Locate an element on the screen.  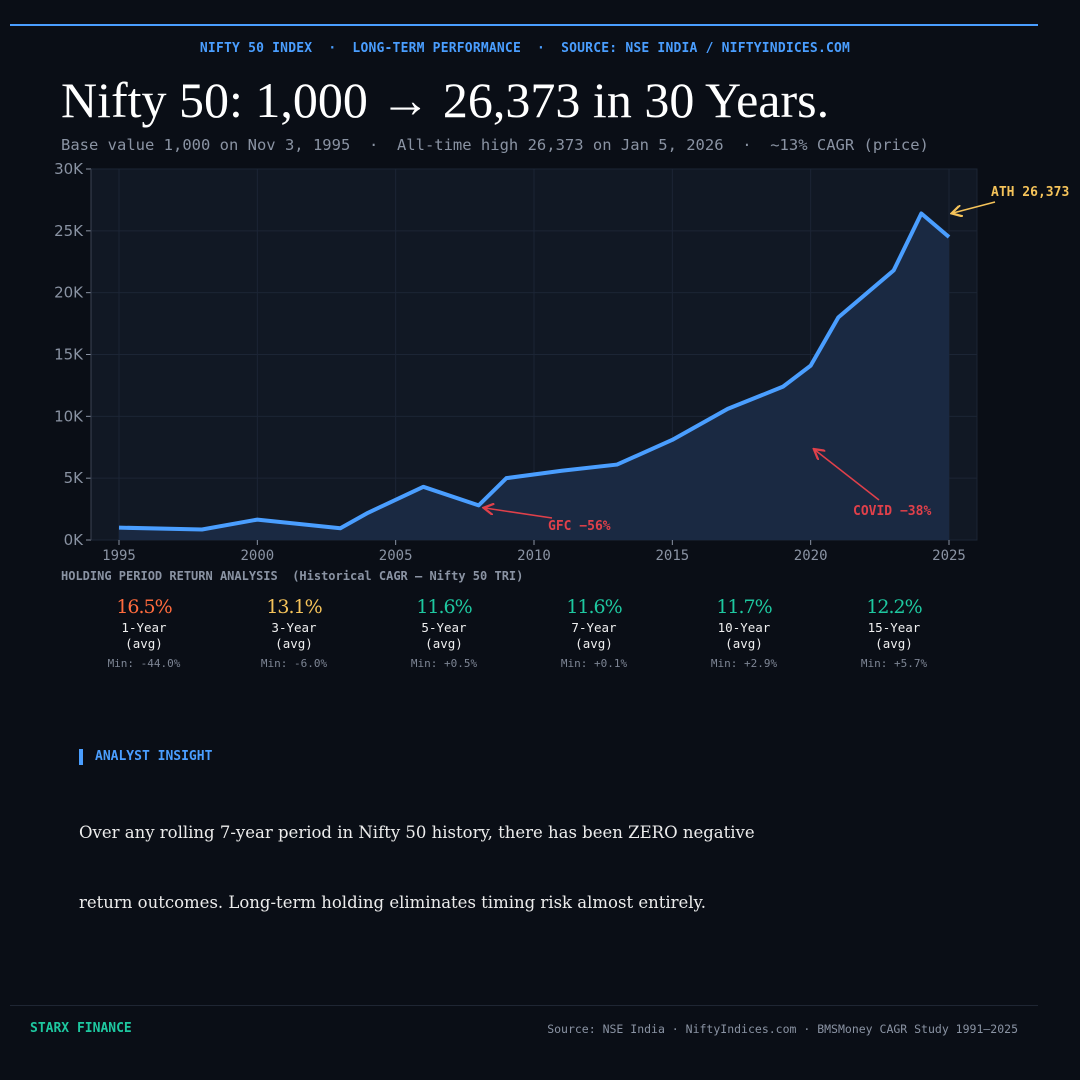
stat-value: 11.7% is located at coordinates (744, 607).